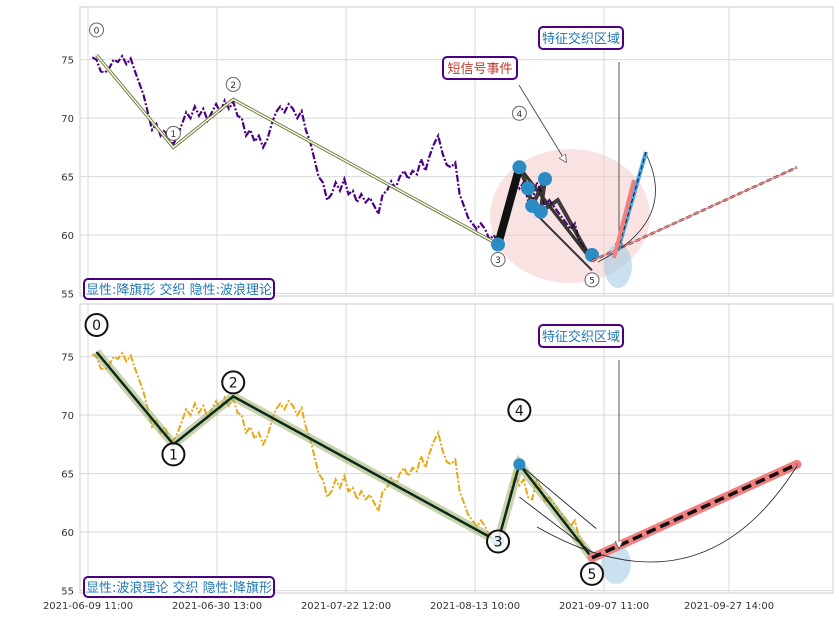 The height and width of the screenshot is (617, 839). I want to click on bottom-wave-label: 1, so click(173, 455).